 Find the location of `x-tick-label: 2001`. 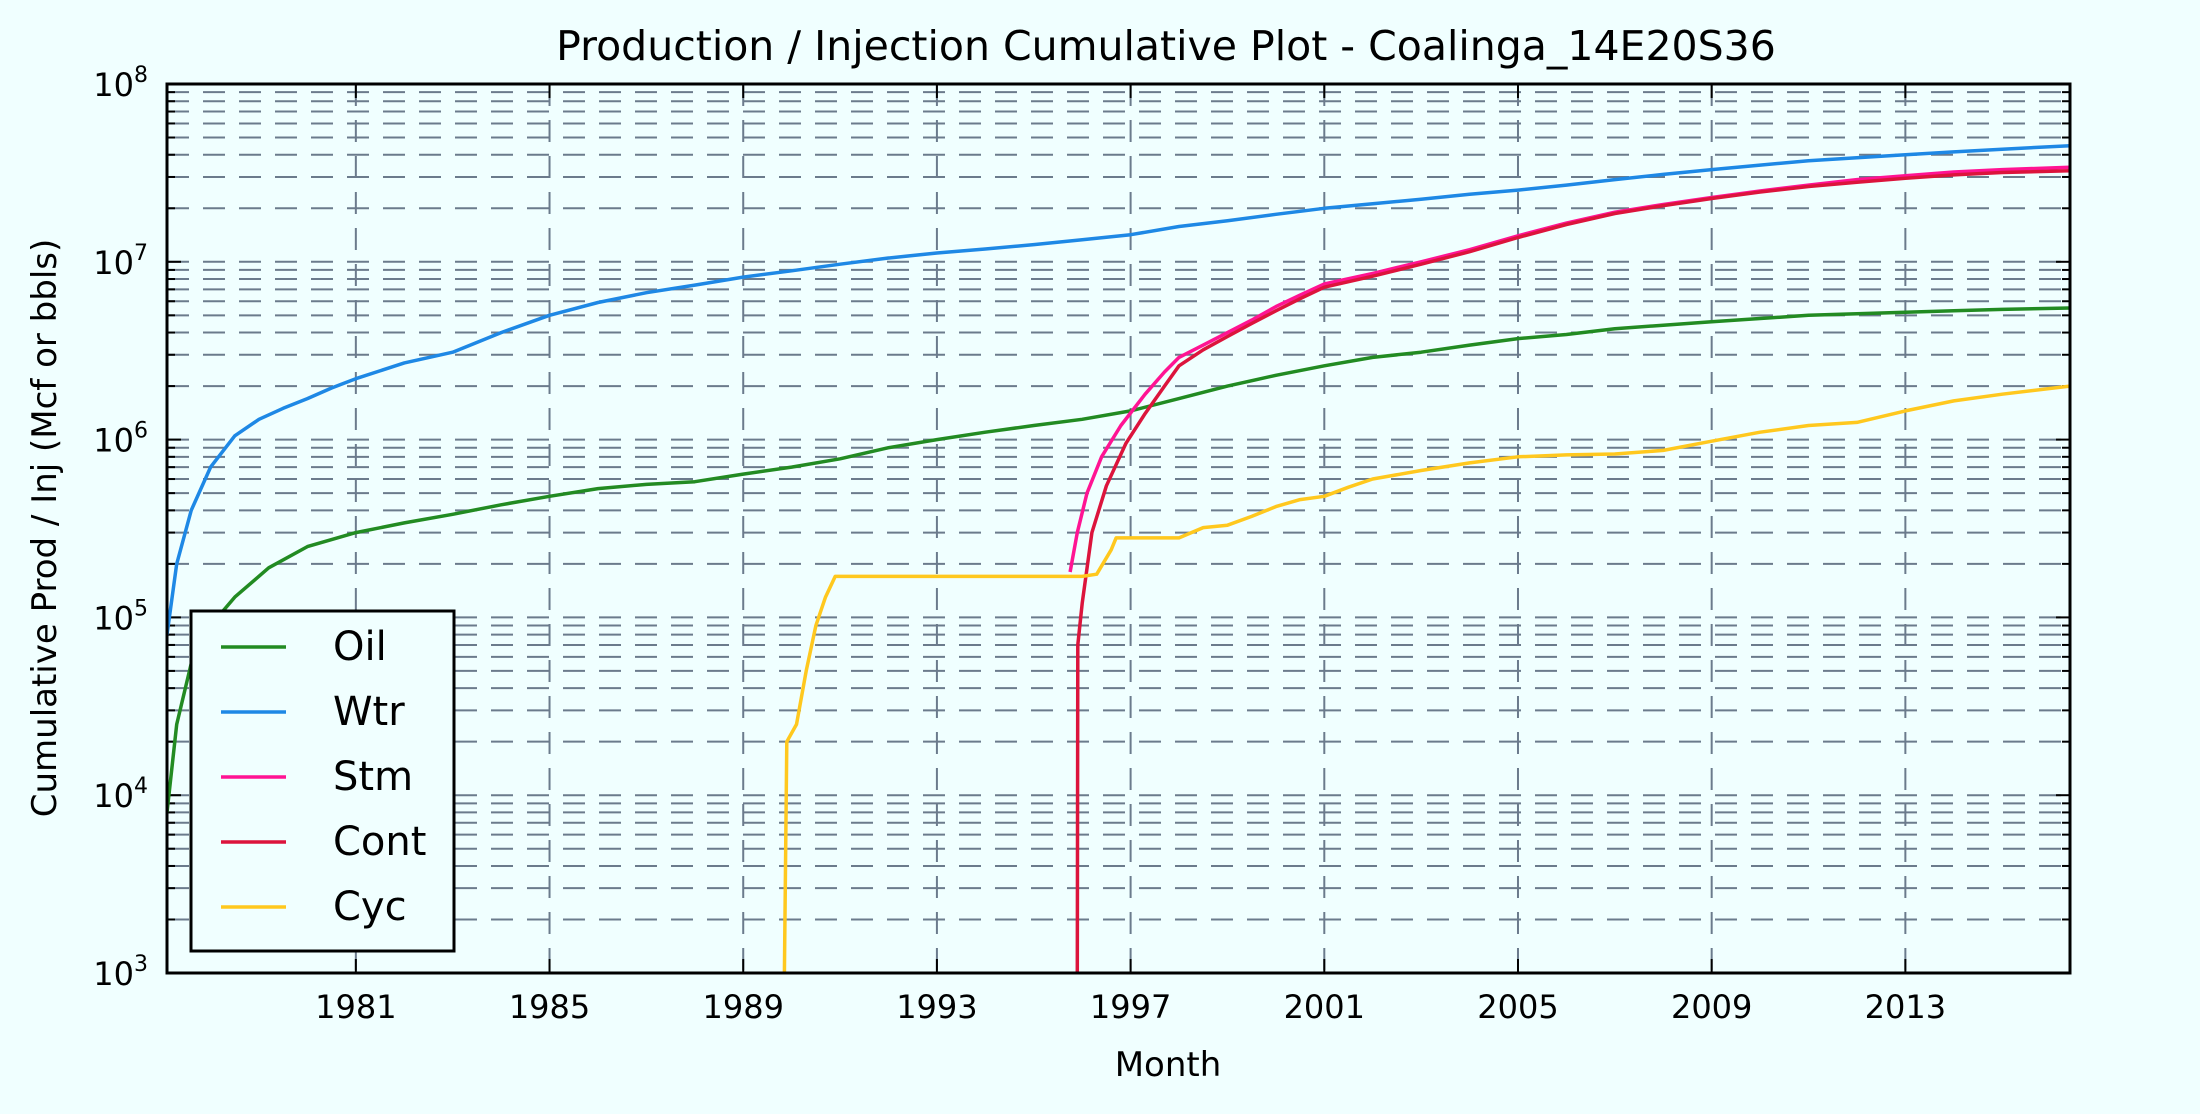

x-tick-label: 2001 is located at coordinates (1324, 1007).